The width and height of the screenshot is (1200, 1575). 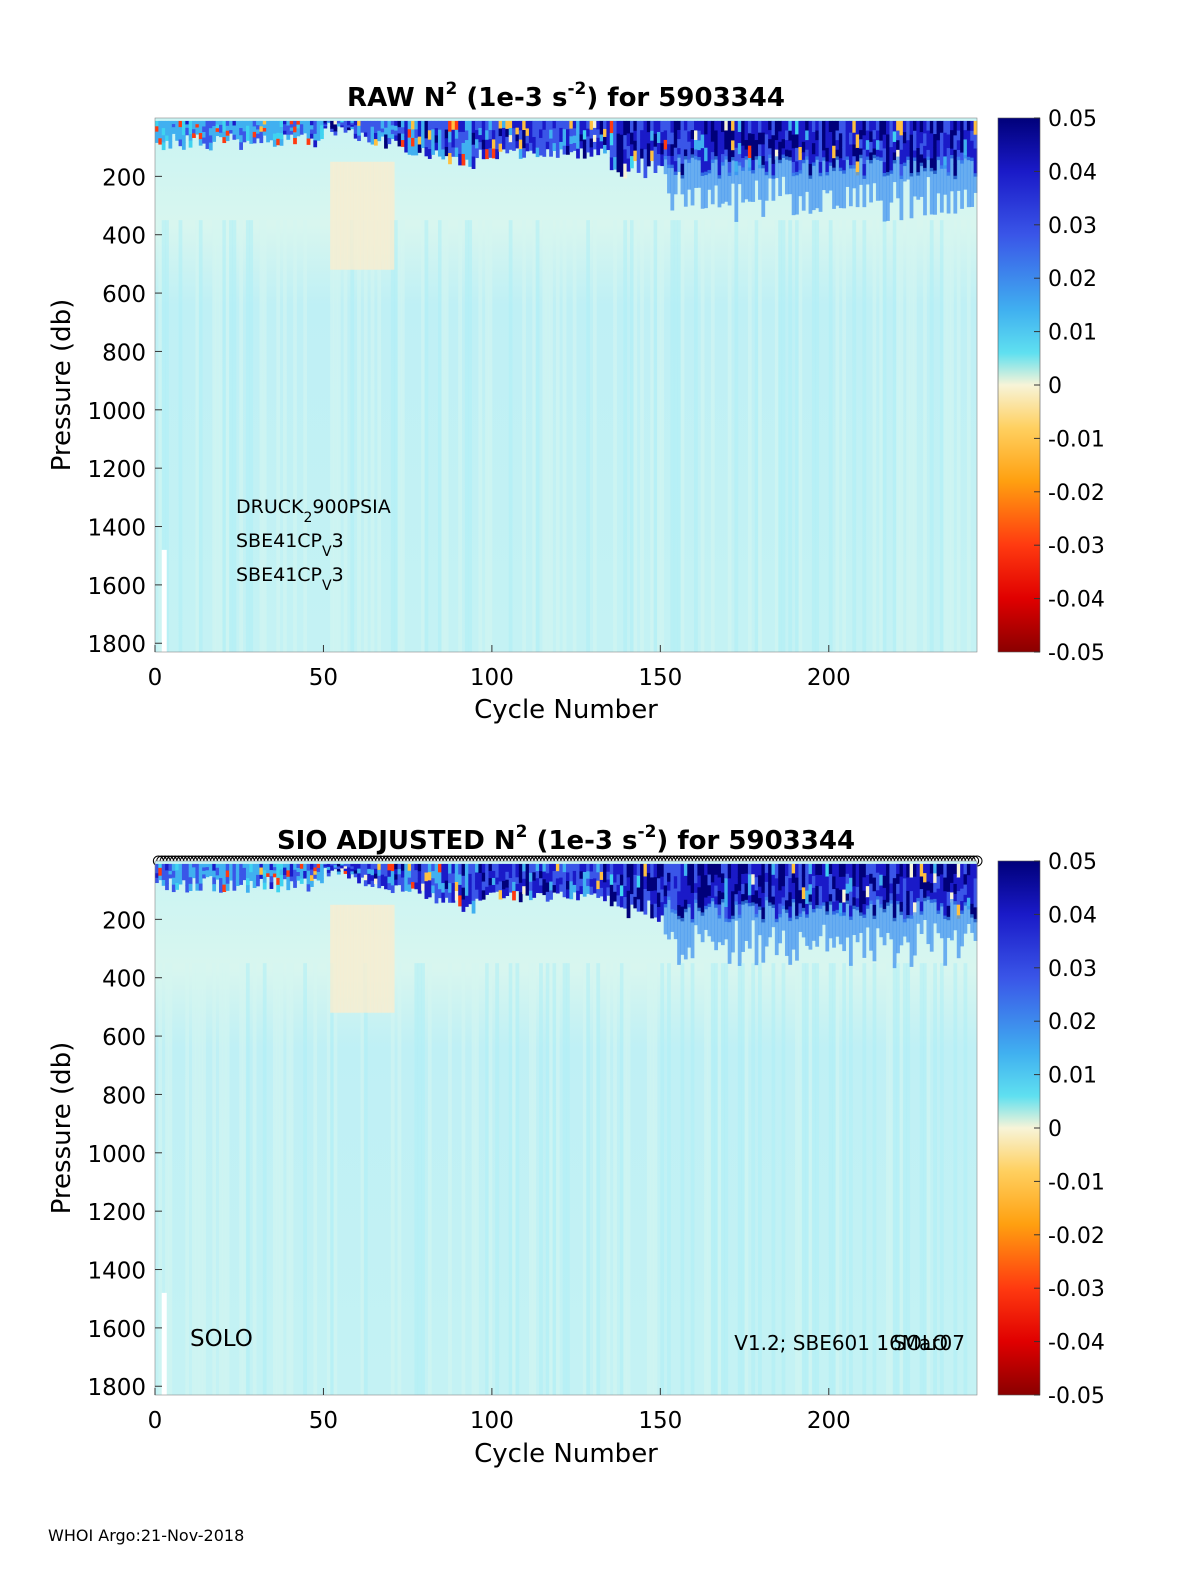 I want to click on x-tick-label: 100, so click(x=492, y=678).